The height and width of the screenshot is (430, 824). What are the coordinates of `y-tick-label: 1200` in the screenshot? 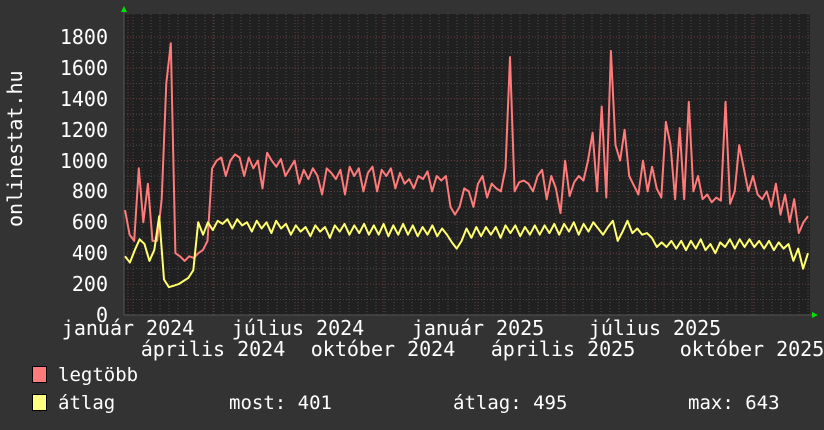 It's located at (83, 129).